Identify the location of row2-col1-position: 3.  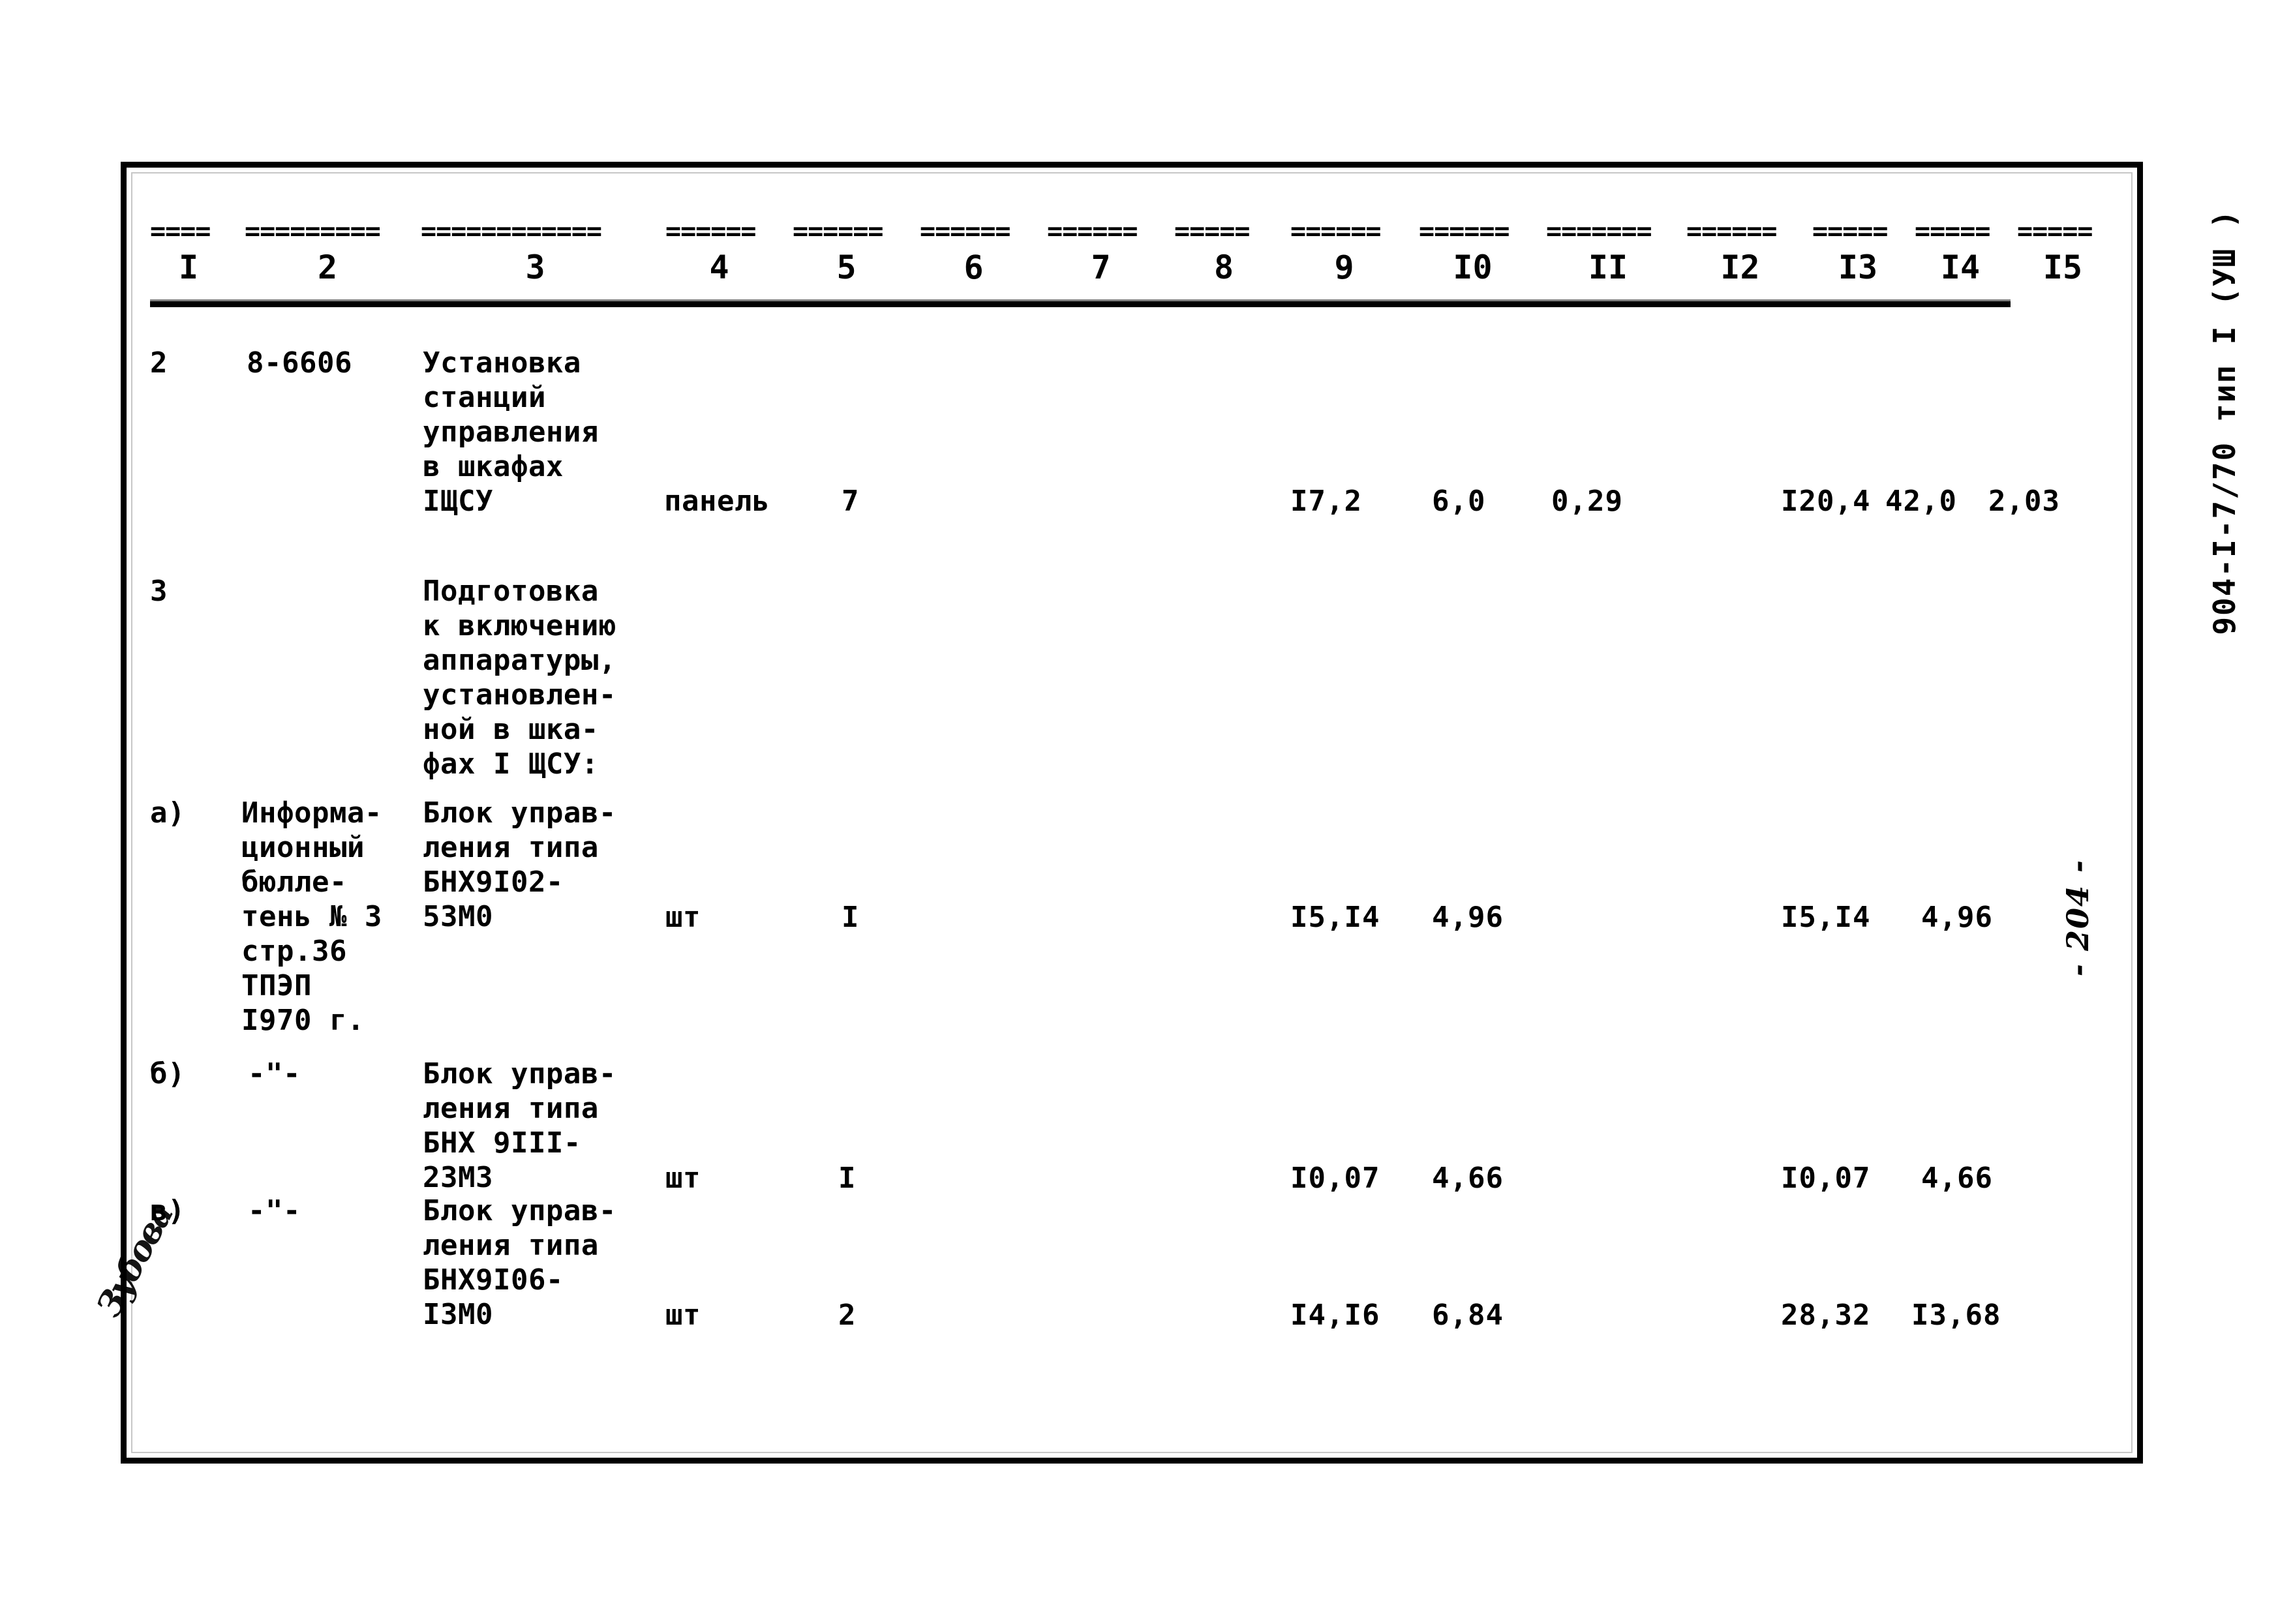
(159, 591).